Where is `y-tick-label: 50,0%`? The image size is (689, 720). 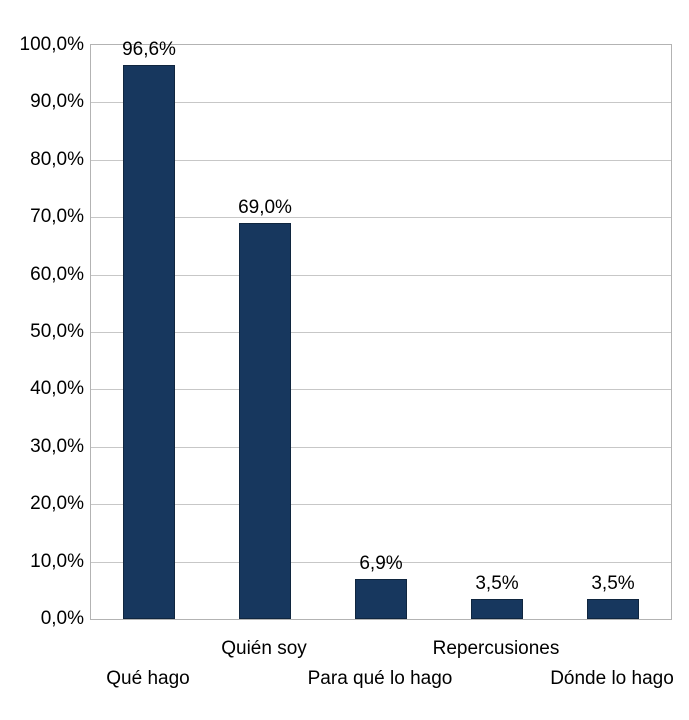
y-tick-label: 50,0% is located at coordinates (57, 331).